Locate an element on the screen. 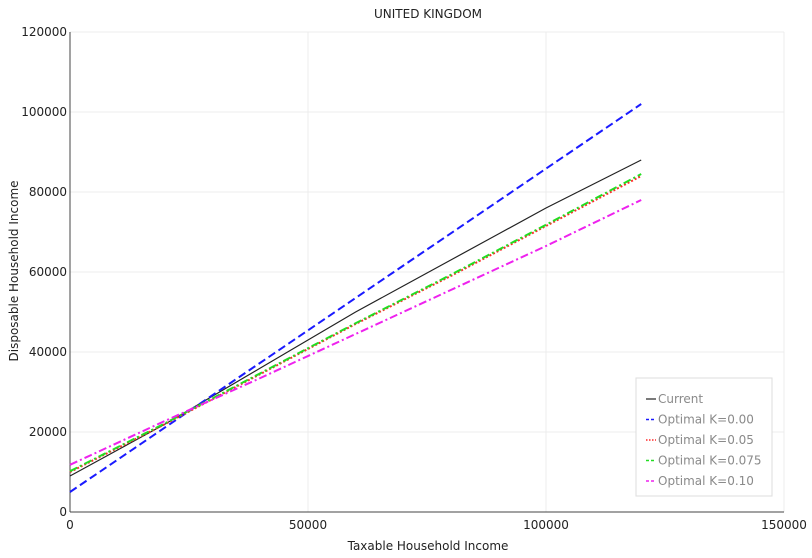 The height and width of the screenshot is (558, 812). x-axis-label: Taxable Household Income is located at coordinates (428, 546).